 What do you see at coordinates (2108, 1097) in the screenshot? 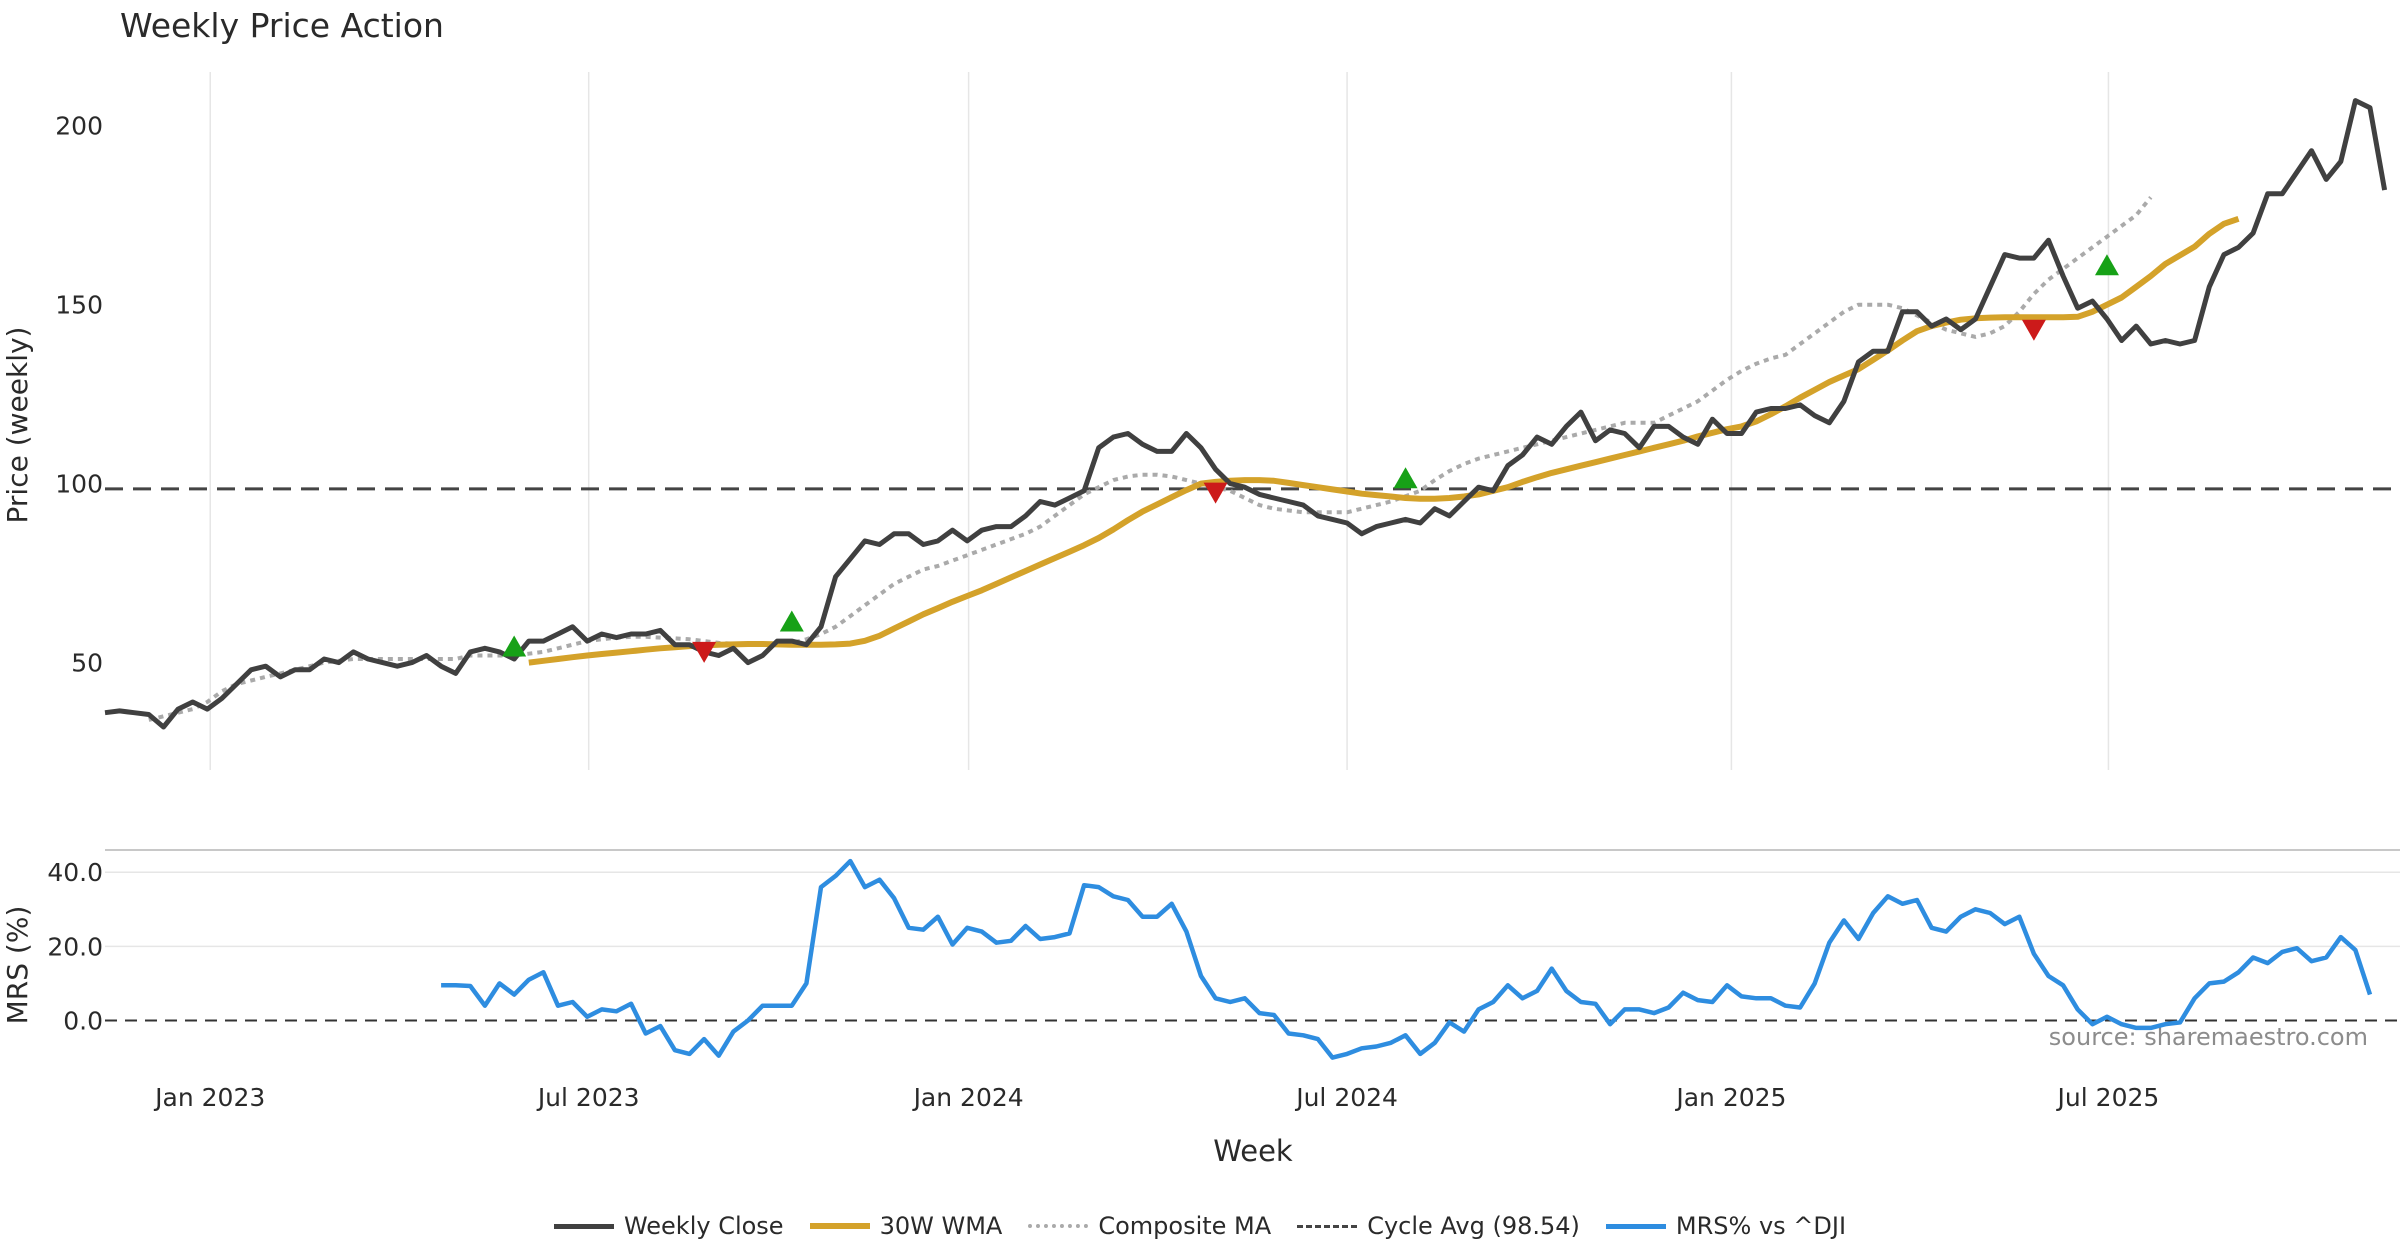
I see `x-tick-label-5: Jul 2025` at bounding box center [2108, 1097].